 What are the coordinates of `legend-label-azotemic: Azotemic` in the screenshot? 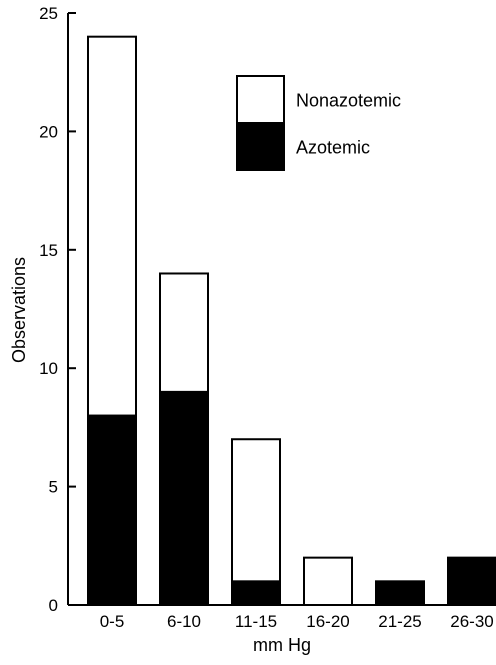 It's located at (333, 148).